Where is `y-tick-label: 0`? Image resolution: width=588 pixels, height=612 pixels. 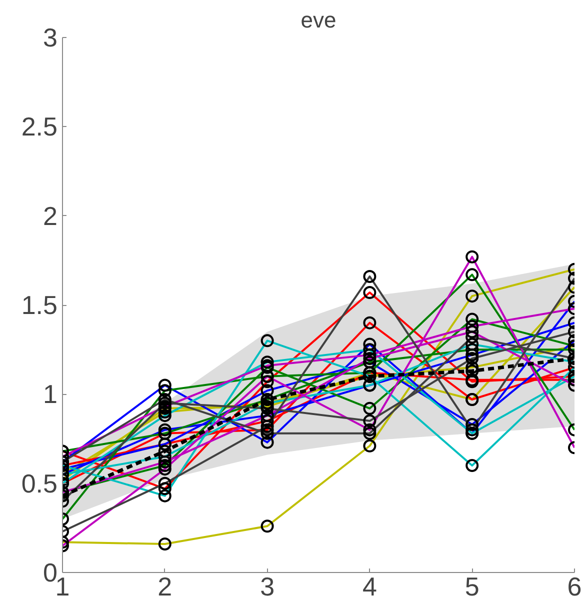
y-tick-label: 0 is located at coordinates (50, 573).